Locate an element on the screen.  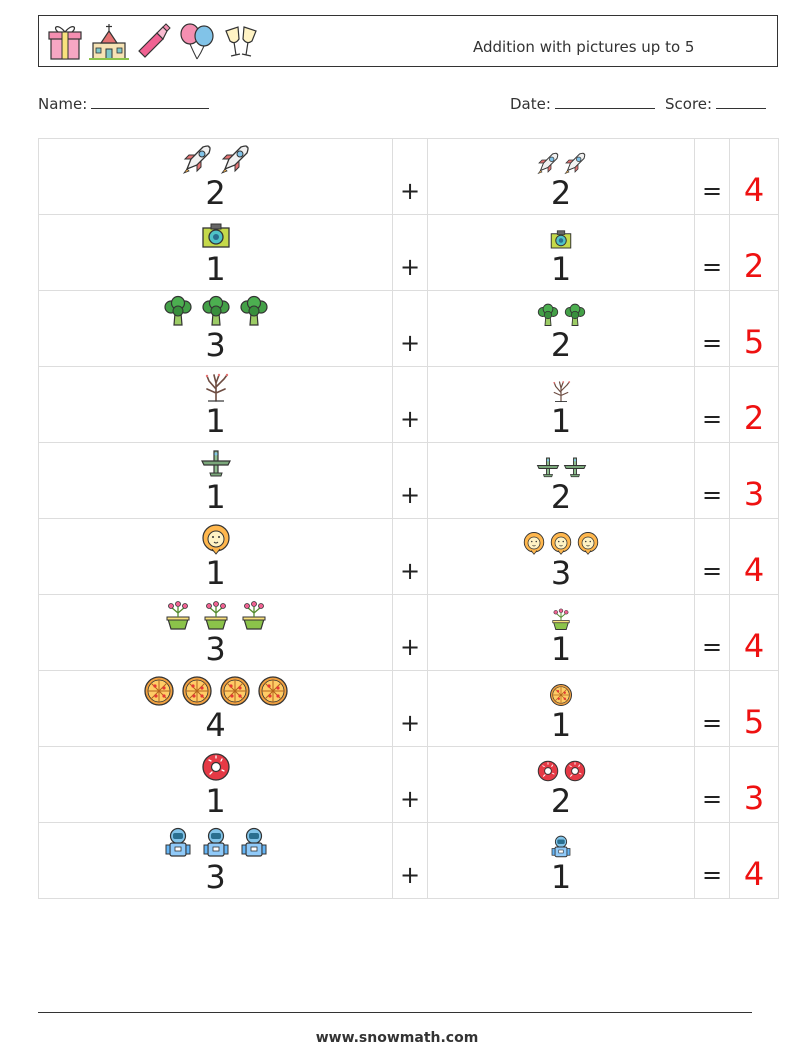
table-row: 1 +3 = 4 is located at coordinates (408, 556).